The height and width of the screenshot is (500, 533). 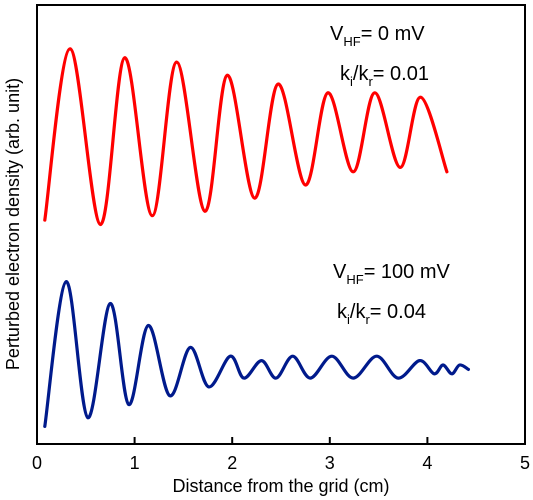 What do you see at coordinates (37, 463) in the screenshot?
I see `x-tick-label: 0` at bounding box center [37, 463].